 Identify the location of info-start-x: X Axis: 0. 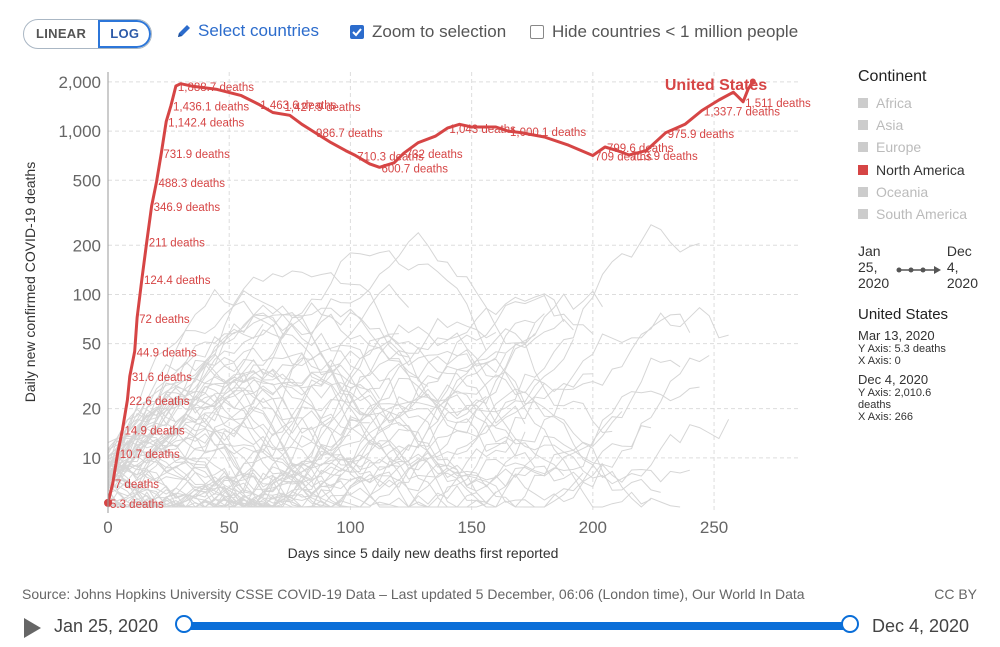
(879, 361).